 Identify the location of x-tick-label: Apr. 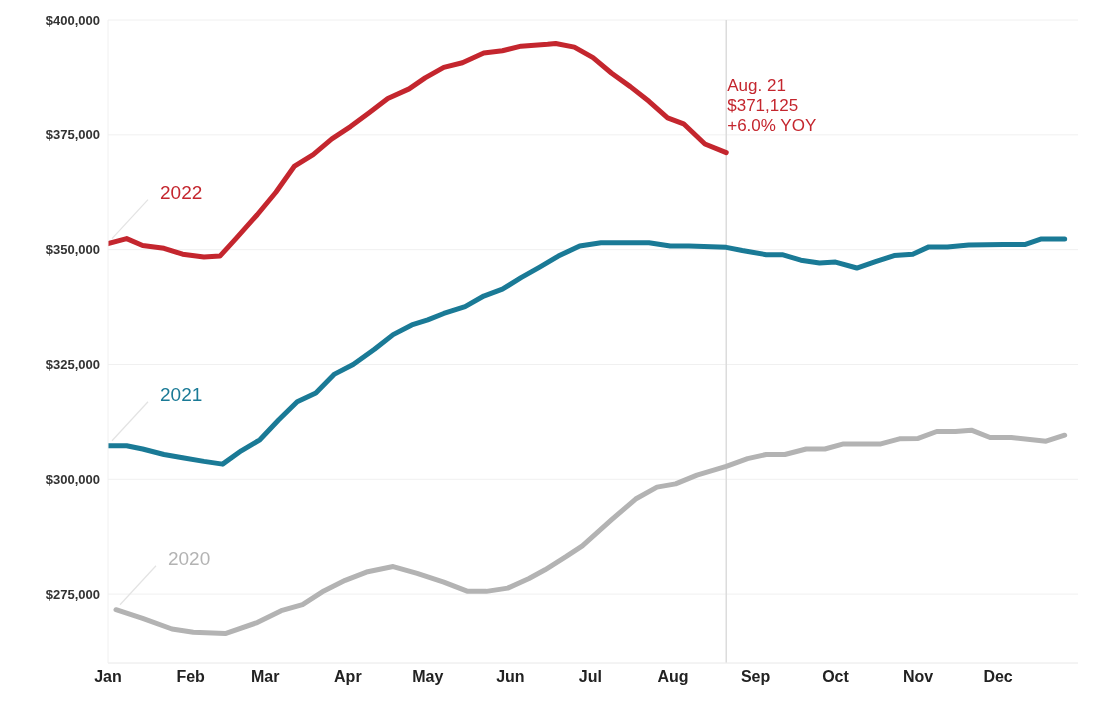
(348, 677).